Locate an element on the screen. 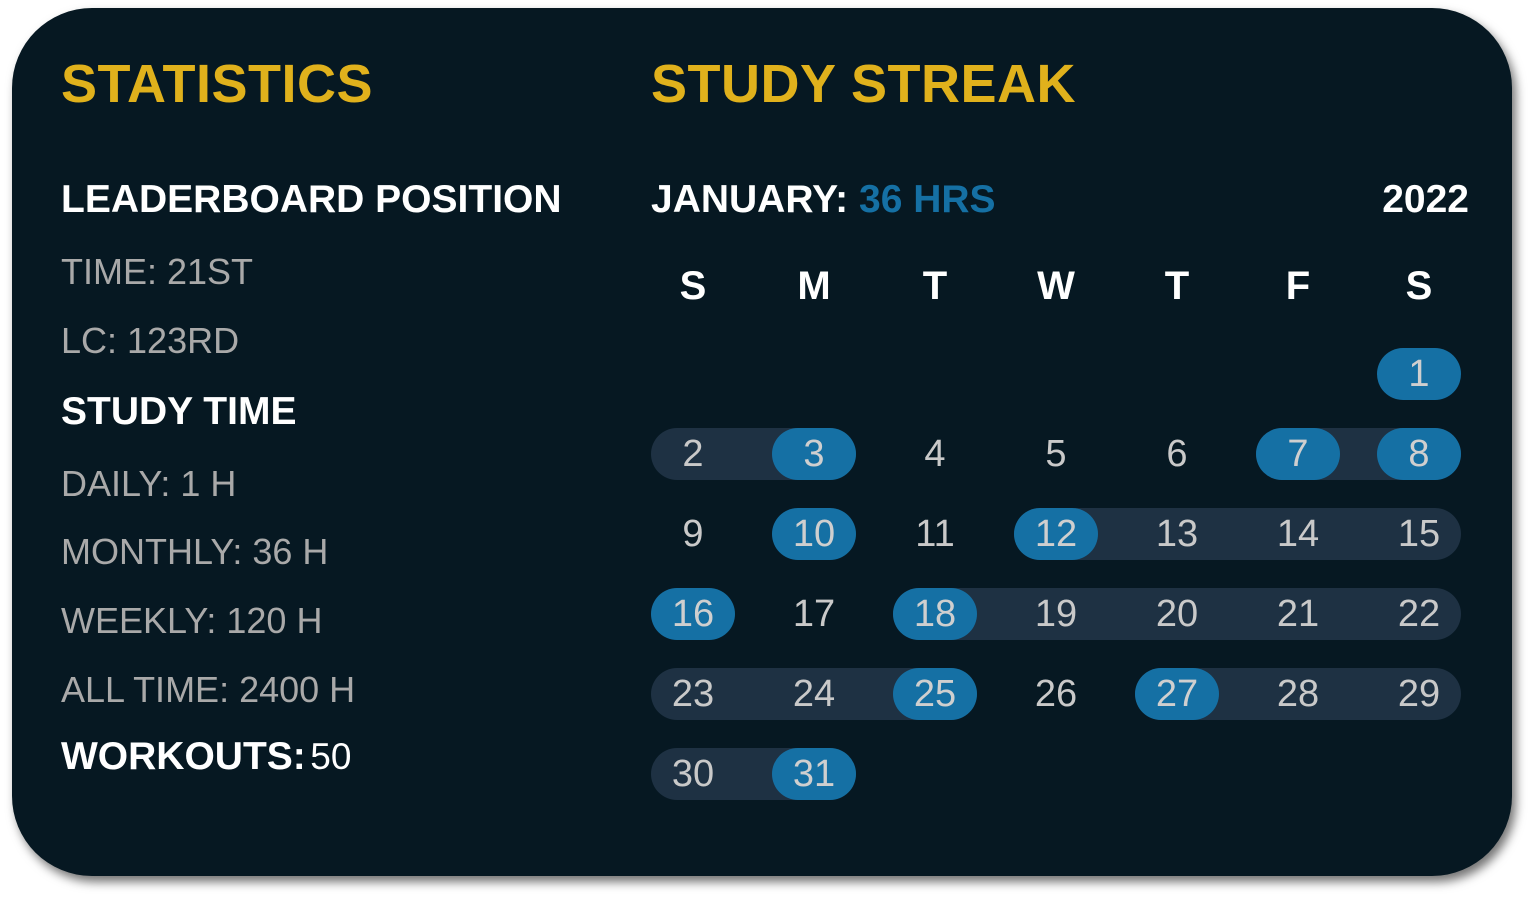  calendar-day: 11 is located at coordinates (935, 534).